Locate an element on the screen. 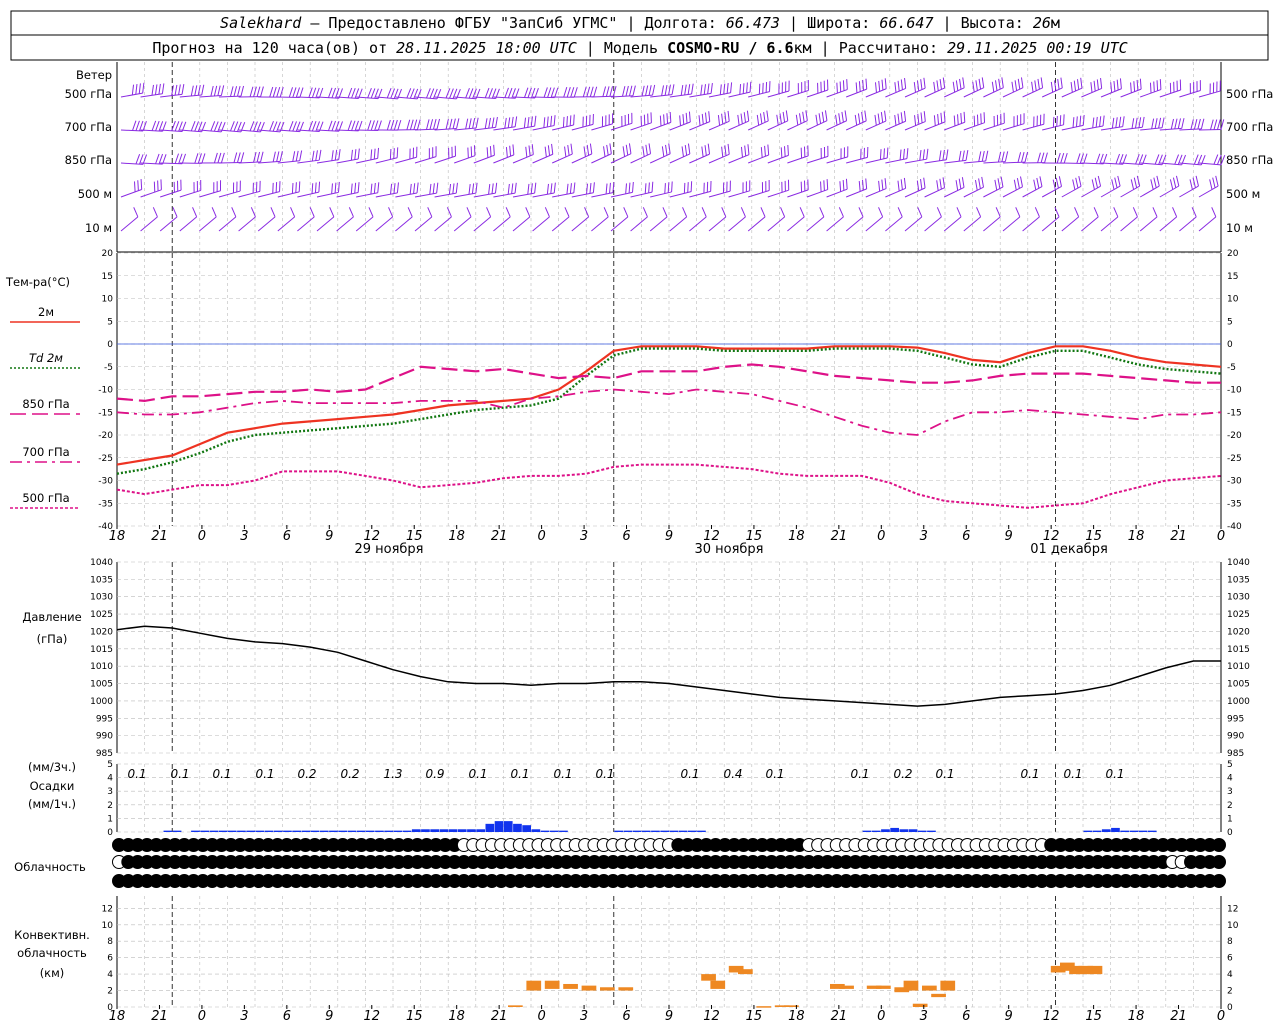 This screenshot has height=1024, width=1280. temp-tick-left: 5 is located at coordinates (110, 322).